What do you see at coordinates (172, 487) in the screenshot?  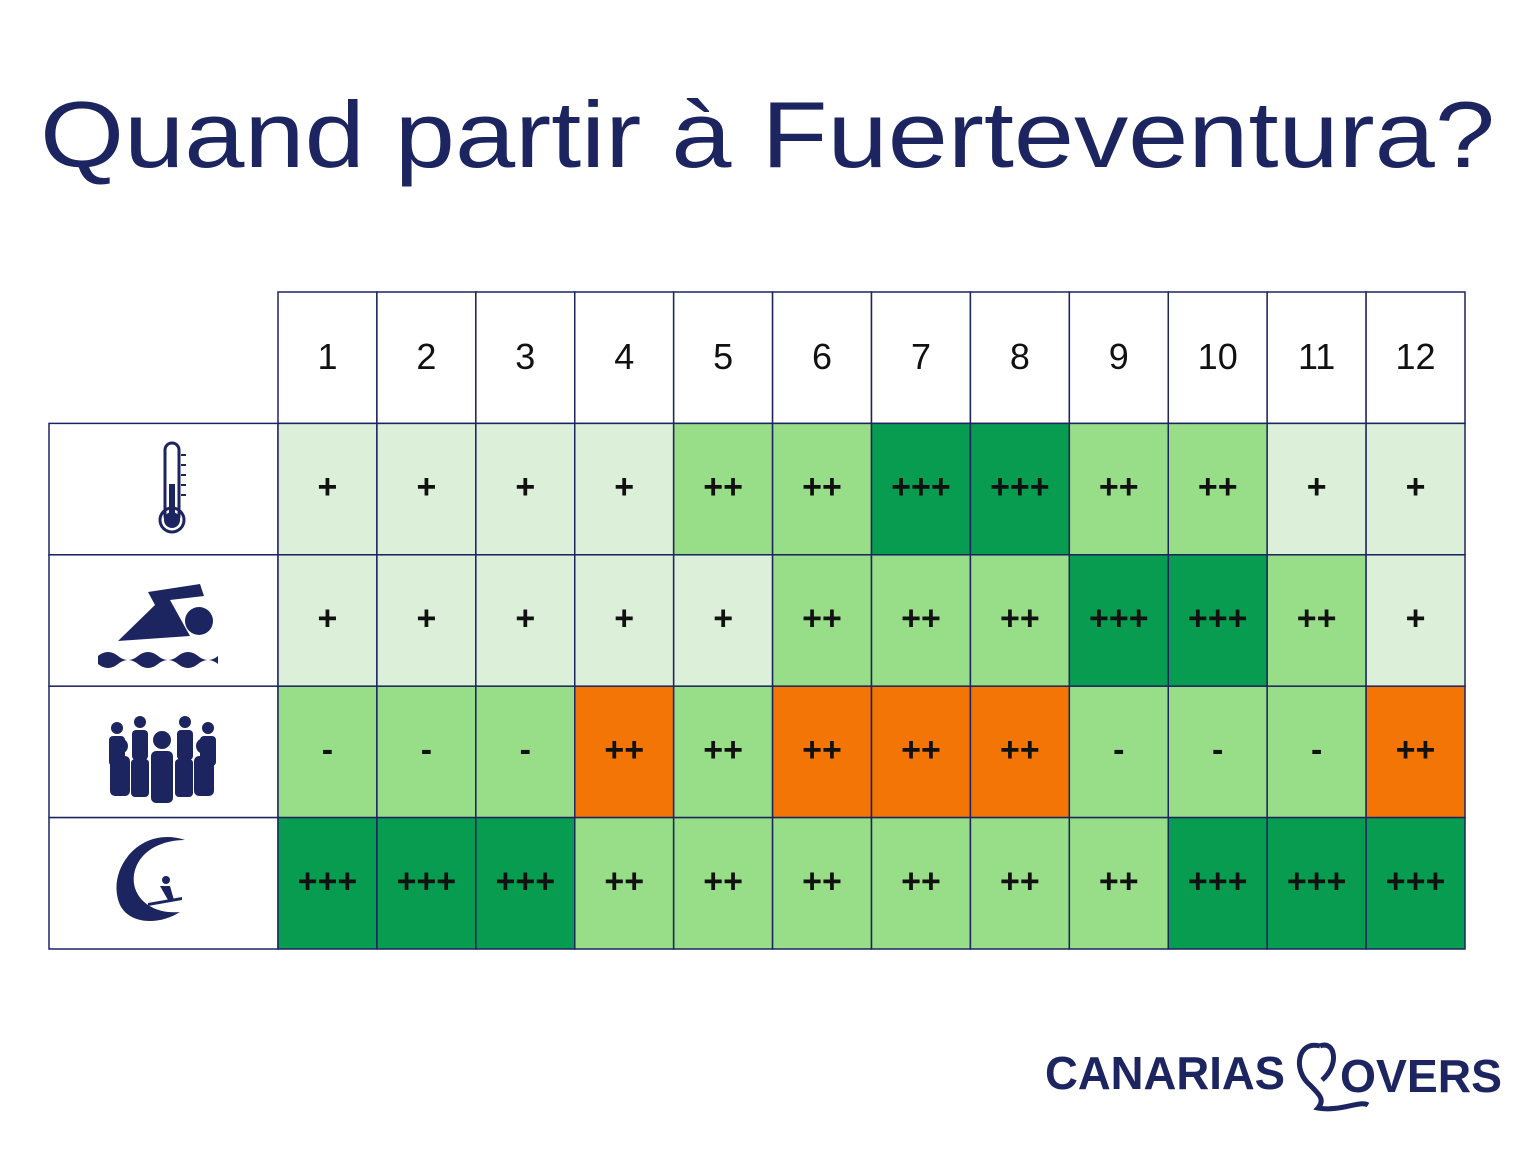 I see `thermometer-icon` at bounding box center [172, 487].